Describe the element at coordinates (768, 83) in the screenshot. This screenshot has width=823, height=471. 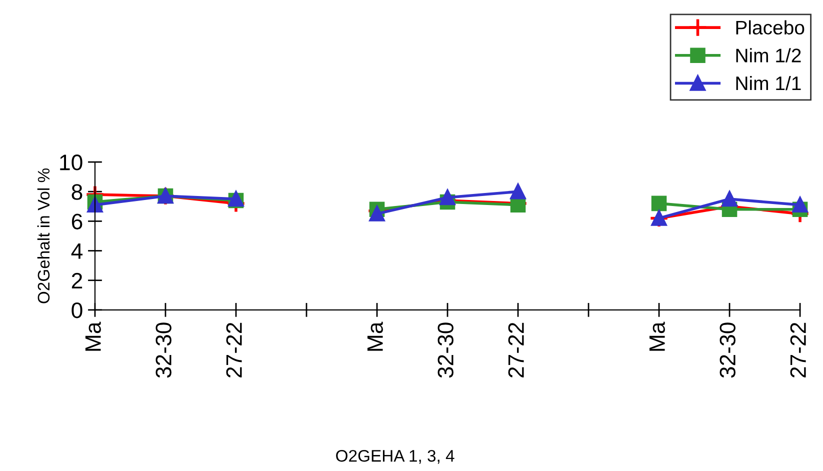
I see `legend-label: Nim 1/1` at that location.